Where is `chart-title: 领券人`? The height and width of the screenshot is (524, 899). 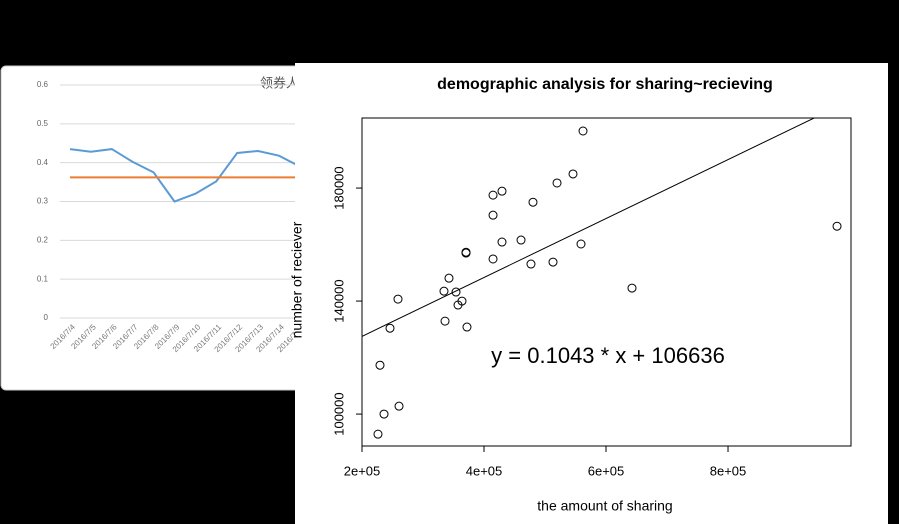 chart-title: 领券人 is located at coordinates (279, 82).